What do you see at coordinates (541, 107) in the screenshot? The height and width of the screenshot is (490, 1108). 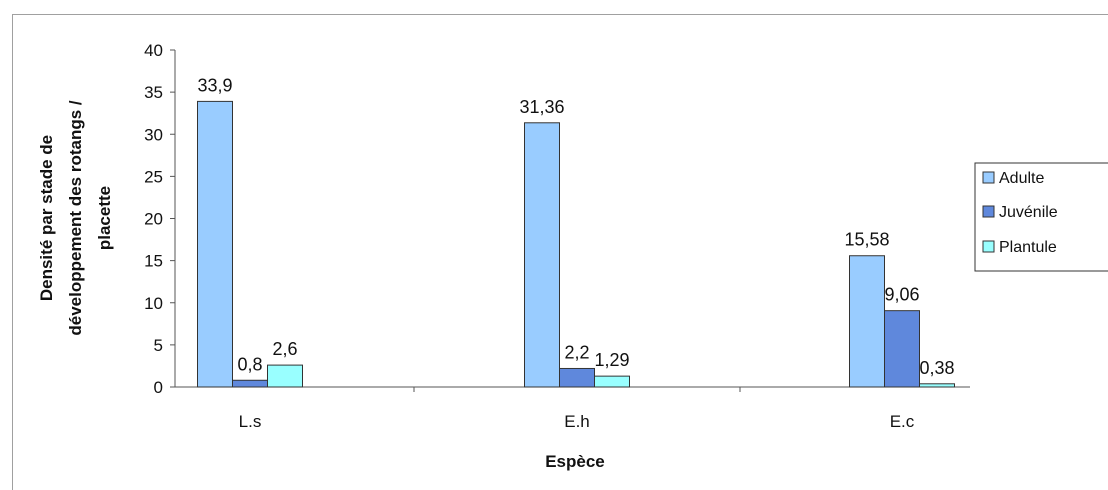 I see `data-label: 31,36` at bounding box center [541, 107].